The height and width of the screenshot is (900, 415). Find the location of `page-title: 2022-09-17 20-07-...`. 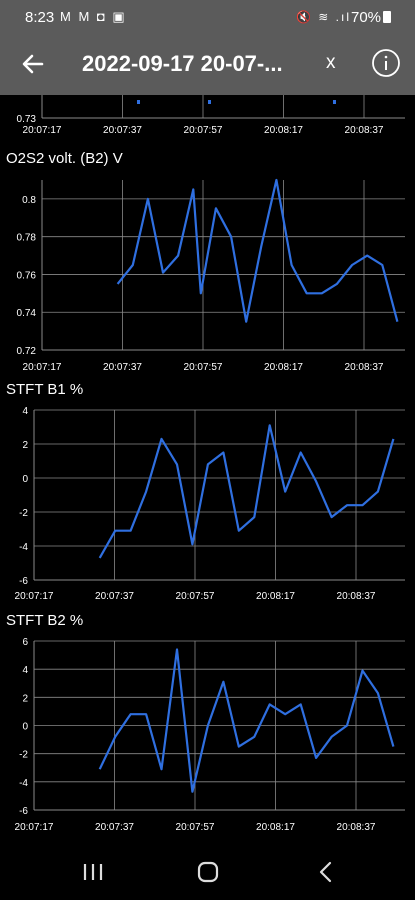

page-title: 2022-09-17 20-07-... is located at coordinates (182, 63).